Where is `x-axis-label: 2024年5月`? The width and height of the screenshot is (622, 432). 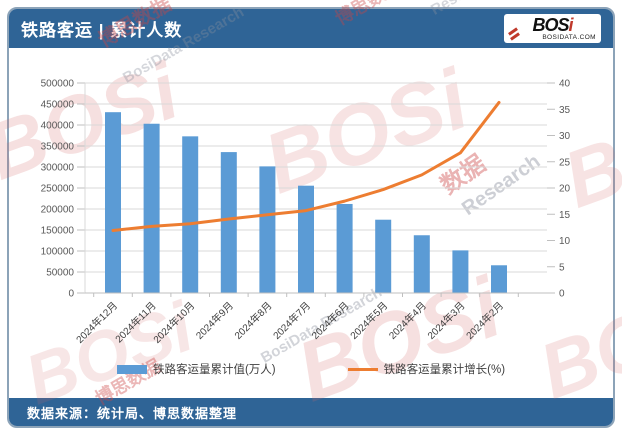 x-axis-label: 2024年5月 is located at coordinates (368, 320).